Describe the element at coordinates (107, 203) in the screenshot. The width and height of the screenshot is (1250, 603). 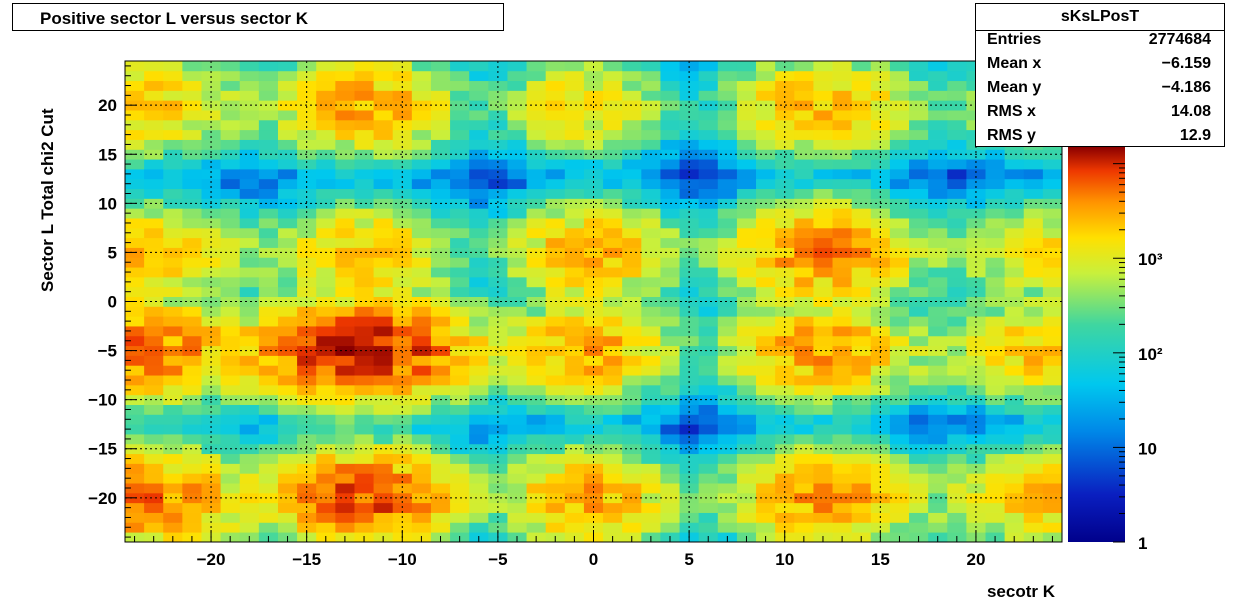
I see `y-tick-label: 10` at that location.